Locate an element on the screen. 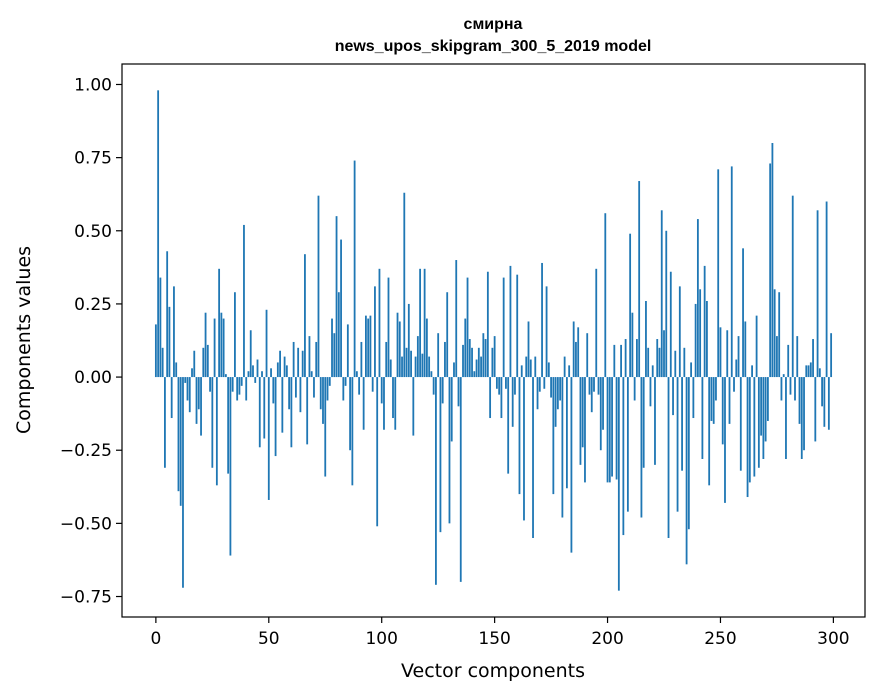 The width and height of the screenshot is (880, 696). x-axis-ticks: 0 50 100 150 200 250 300 is located at coordinates (500, 633).